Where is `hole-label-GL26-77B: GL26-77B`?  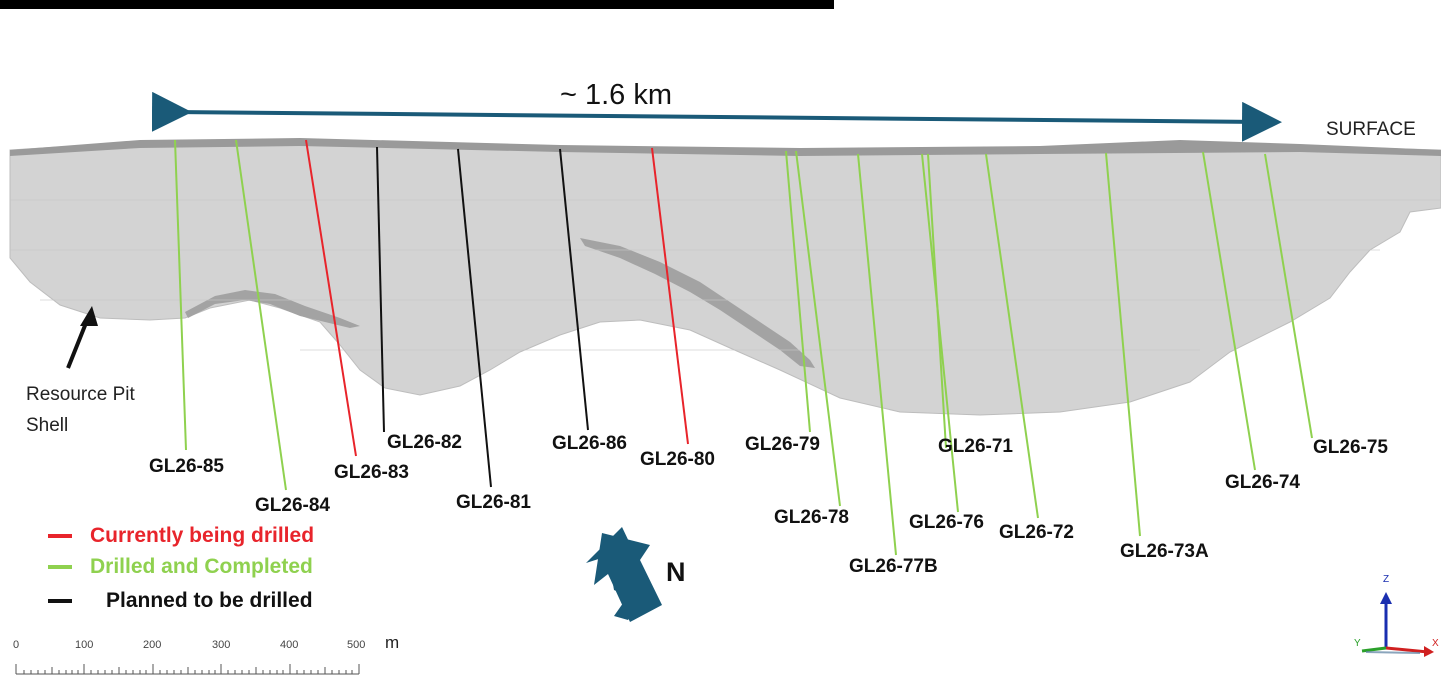 hole-label-GL26-77B: GL26-77B is located at coordinates (893, 566).